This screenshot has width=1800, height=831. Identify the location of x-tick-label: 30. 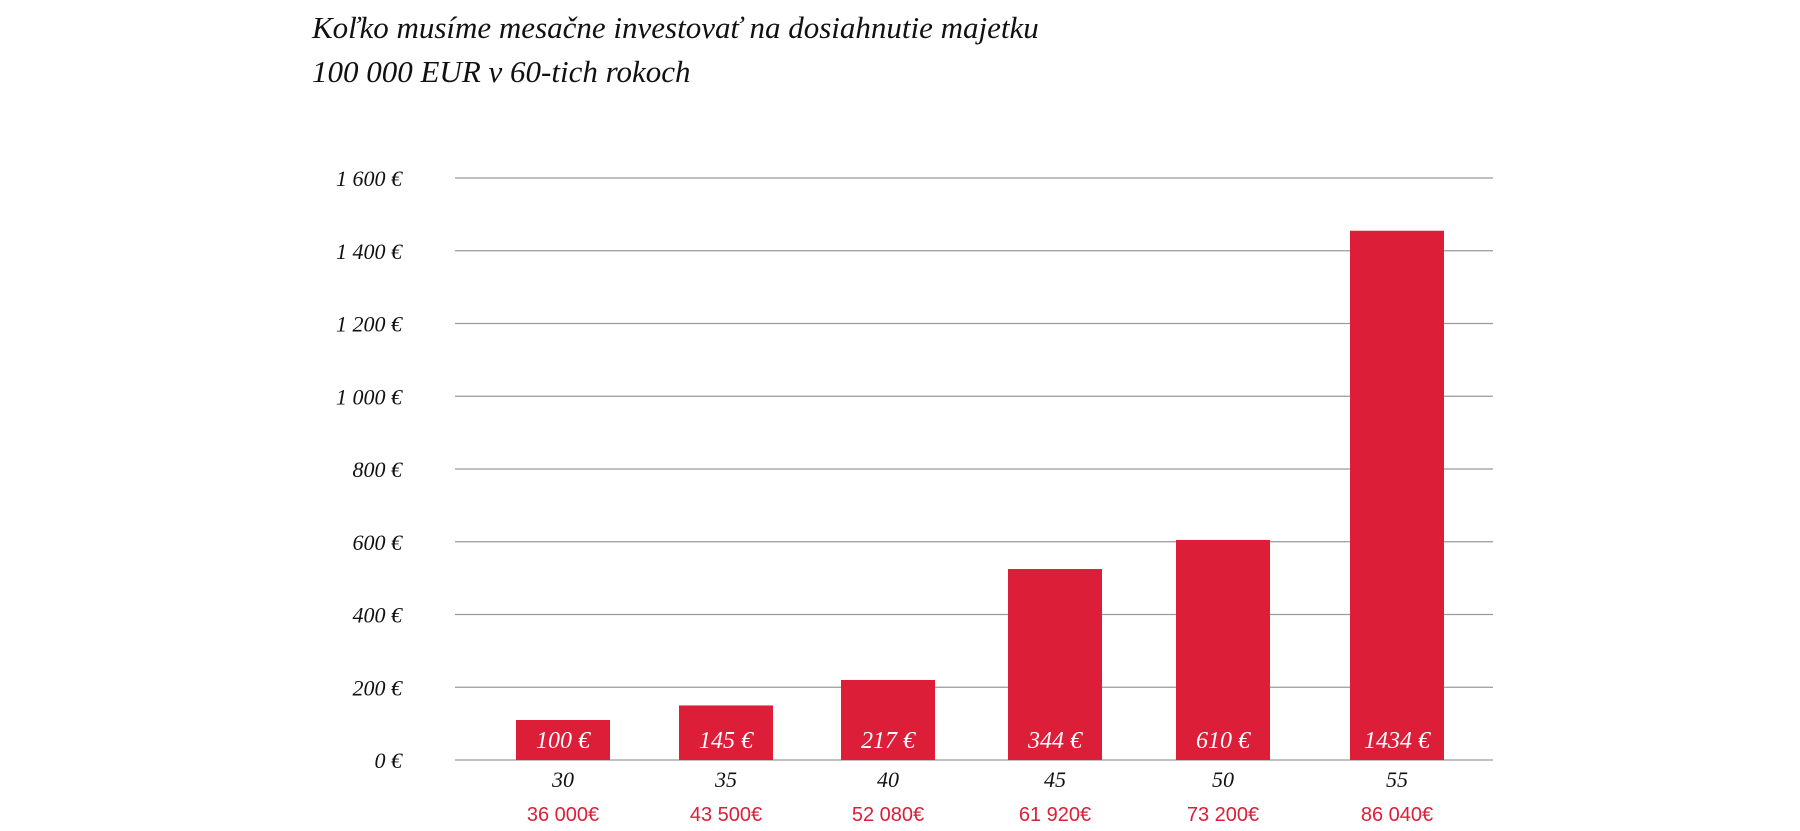
(562, 779).